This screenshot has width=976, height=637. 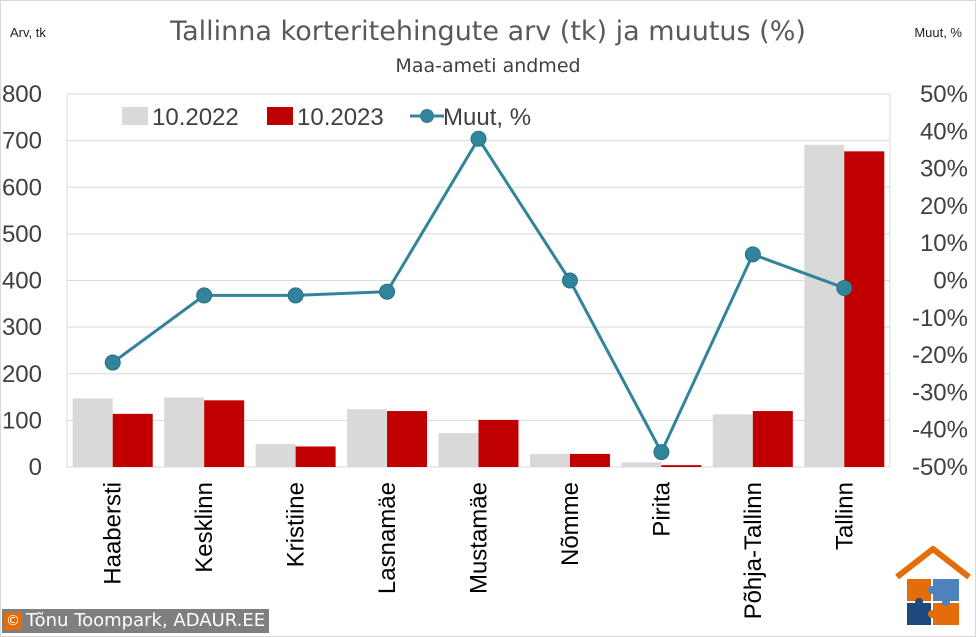 I want to click on right-tick-label: -50%, so click(x=940, y=467).